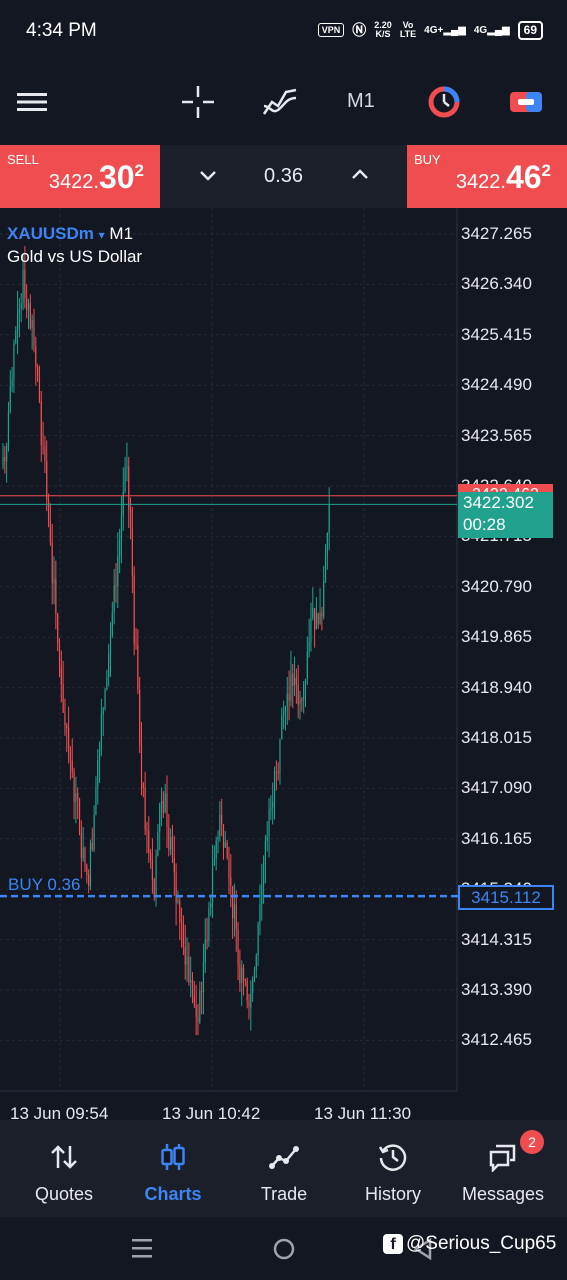 Image resolution: width=567 pixels, height=1280 pixels. I want to click on crosshair-icon, so click(198, 102).